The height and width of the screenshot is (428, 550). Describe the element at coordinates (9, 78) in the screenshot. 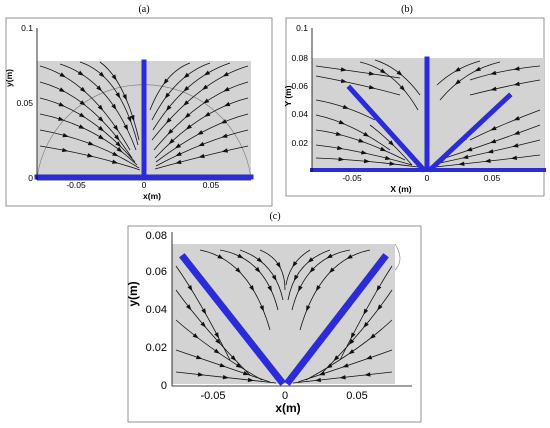

I see `panel-a-ylabel: y(m)` at that location.